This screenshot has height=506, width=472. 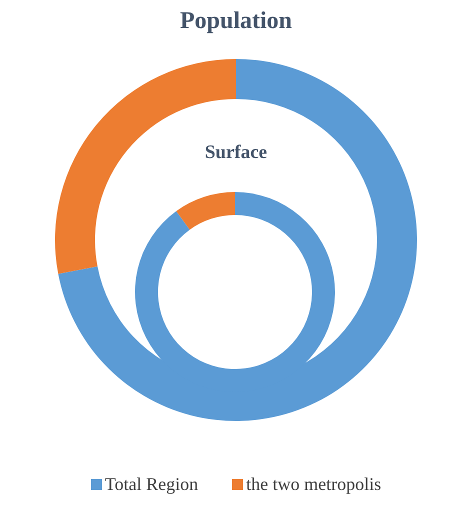 What do you see at coordinates (236, 21) in the screenshot?
I see `slice-label: Population` at bounding box center [236, 21].